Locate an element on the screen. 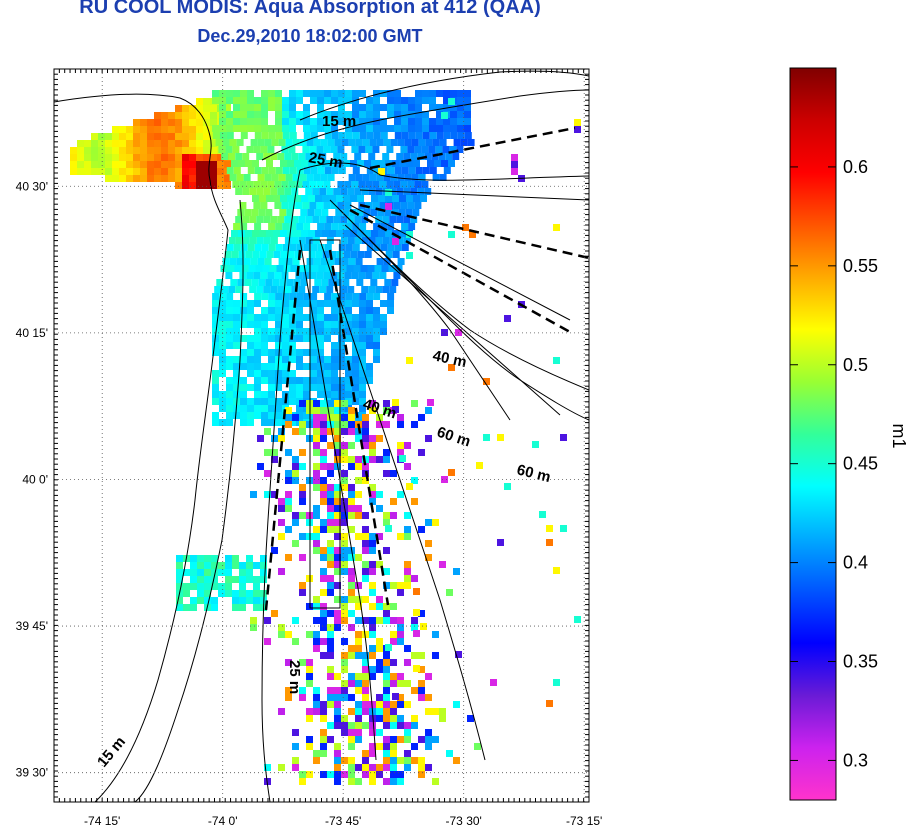 The width and height of the screenshot is (911, 832). longitude-tick-label: -73 45' is located at coordinates (343, 821).